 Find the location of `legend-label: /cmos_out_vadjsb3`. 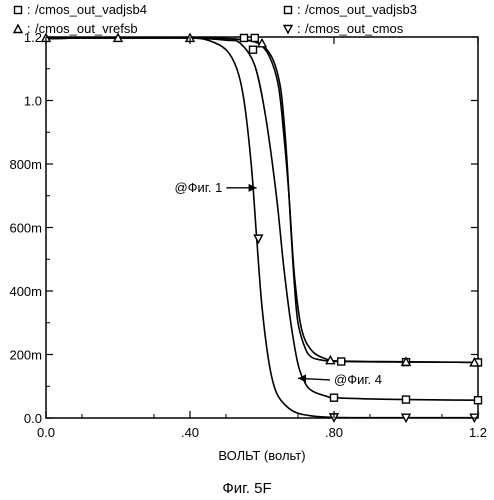

legend-label: /cmos_out_vadjsb3 is located at coordinates (361, 9).